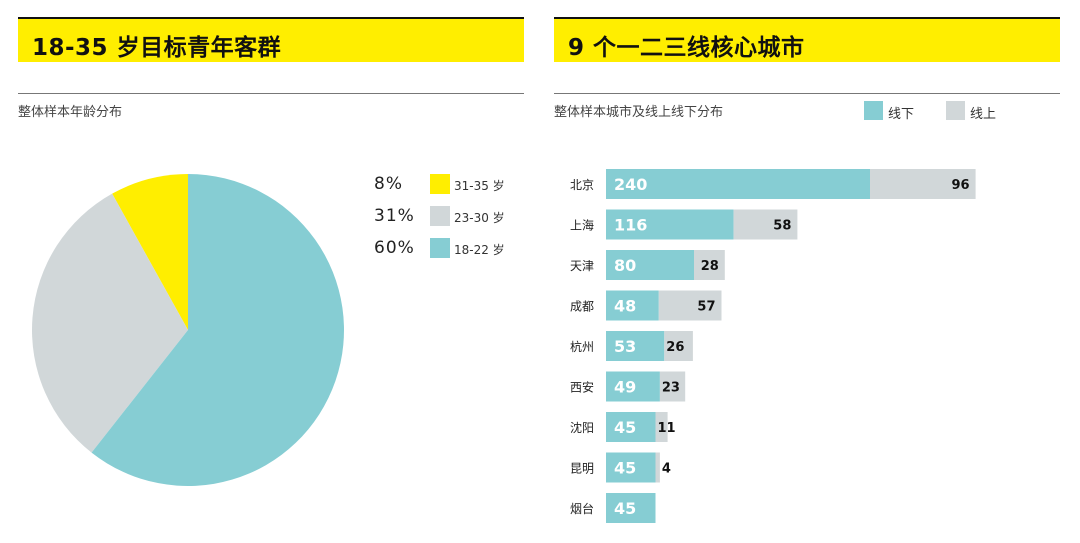 The image size is (1080, 543). I want to click on age-legend-item: 31% 23-30 岁, so click(449, 217).